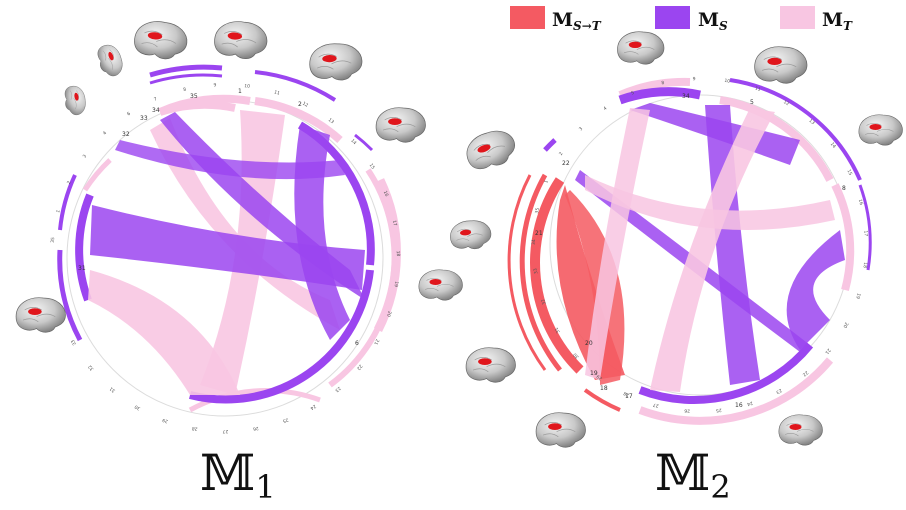  What do you see at coordinates (69, 182) in the screenshot?
I see `region-tick-label: 2` at bounding box center [69, 182].